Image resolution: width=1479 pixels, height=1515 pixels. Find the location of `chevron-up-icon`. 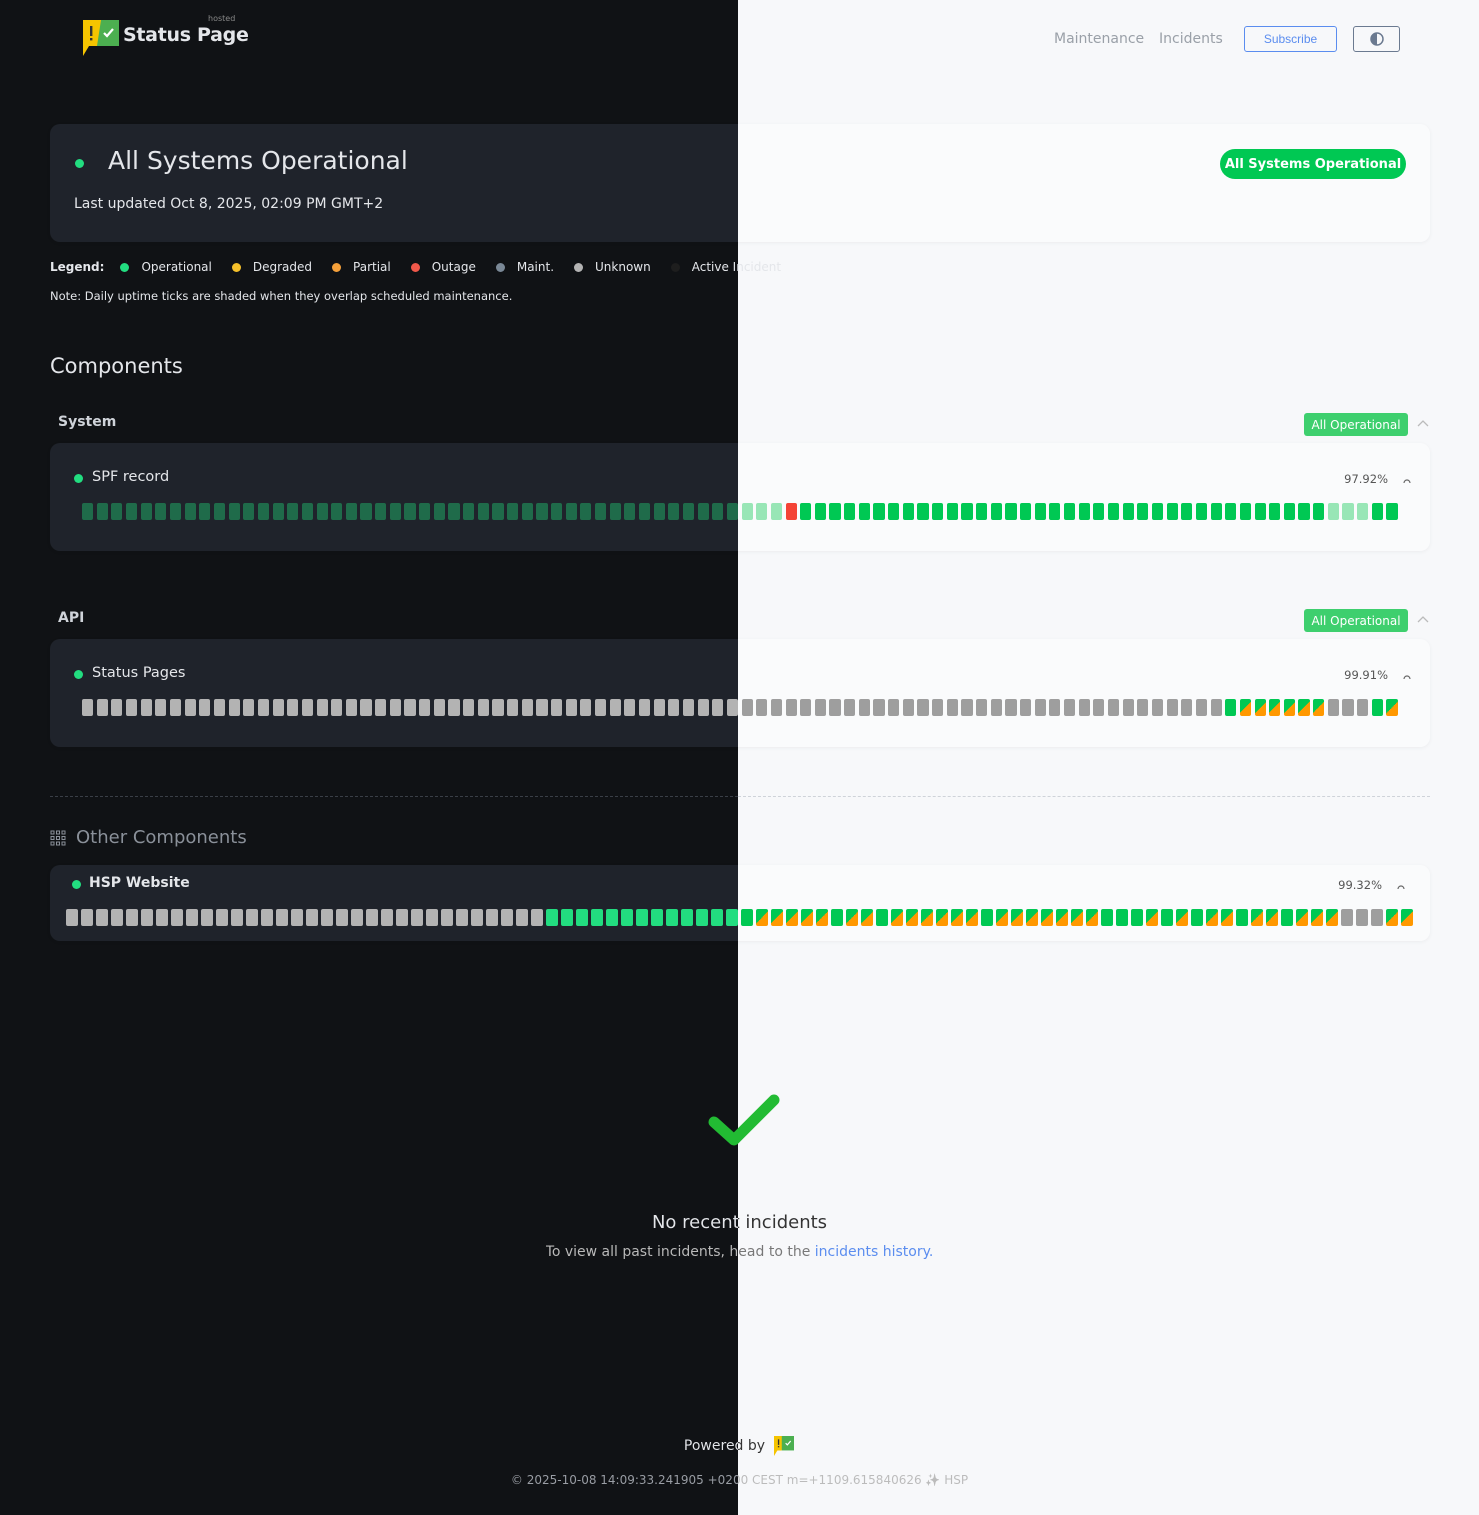

chevron-up-icon is located at coordinates (1423, 423).